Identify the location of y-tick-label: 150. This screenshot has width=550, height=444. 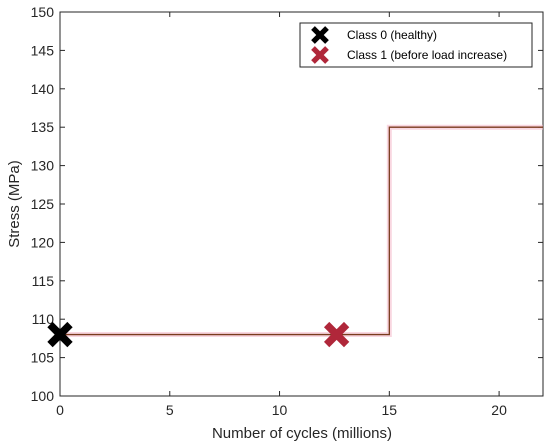
(43, 12).